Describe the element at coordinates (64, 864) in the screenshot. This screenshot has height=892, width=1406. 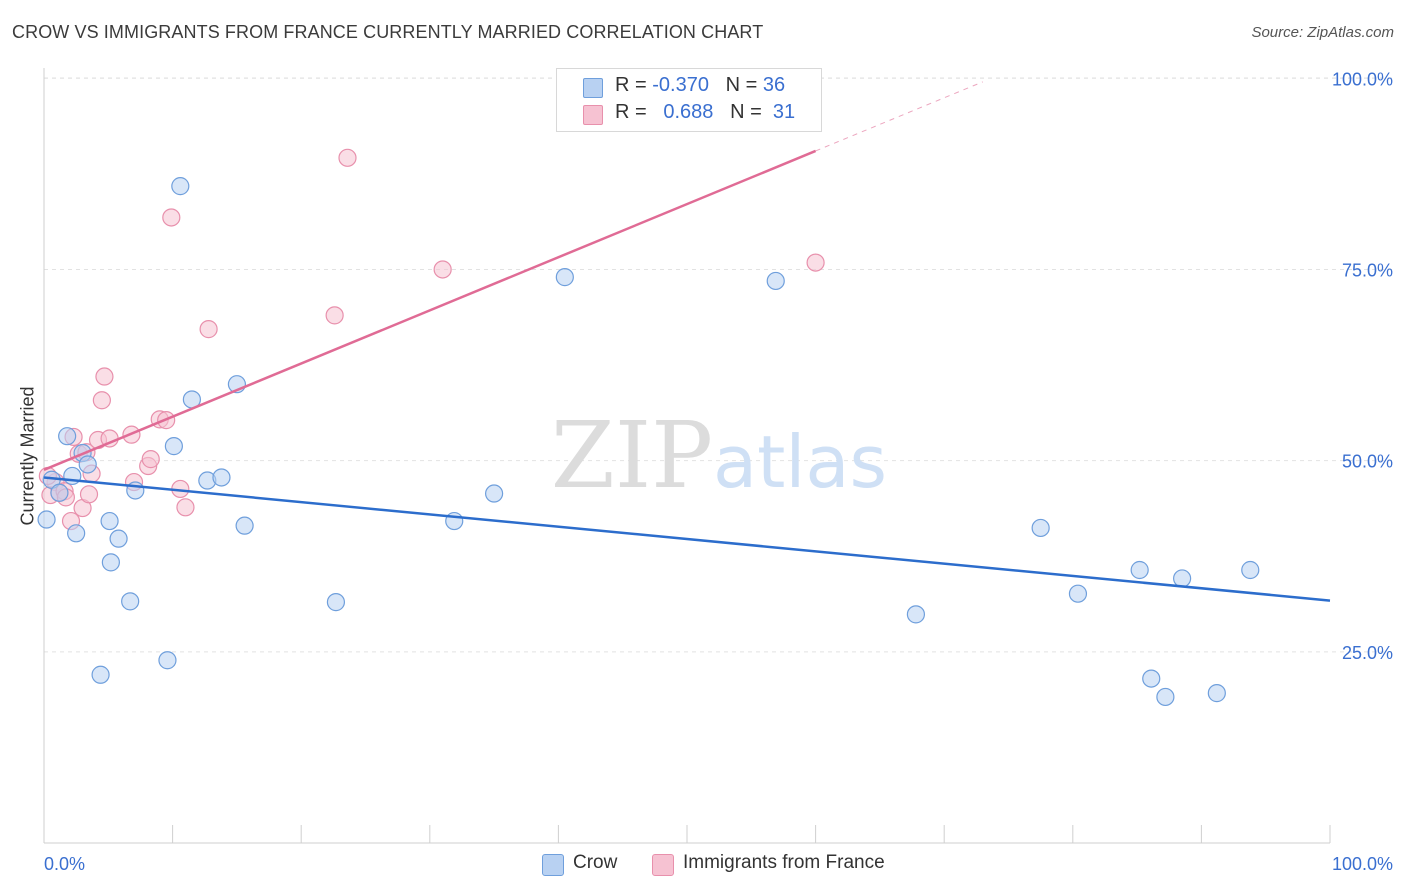
I see `x-tick-label: 0.0%` at that location.